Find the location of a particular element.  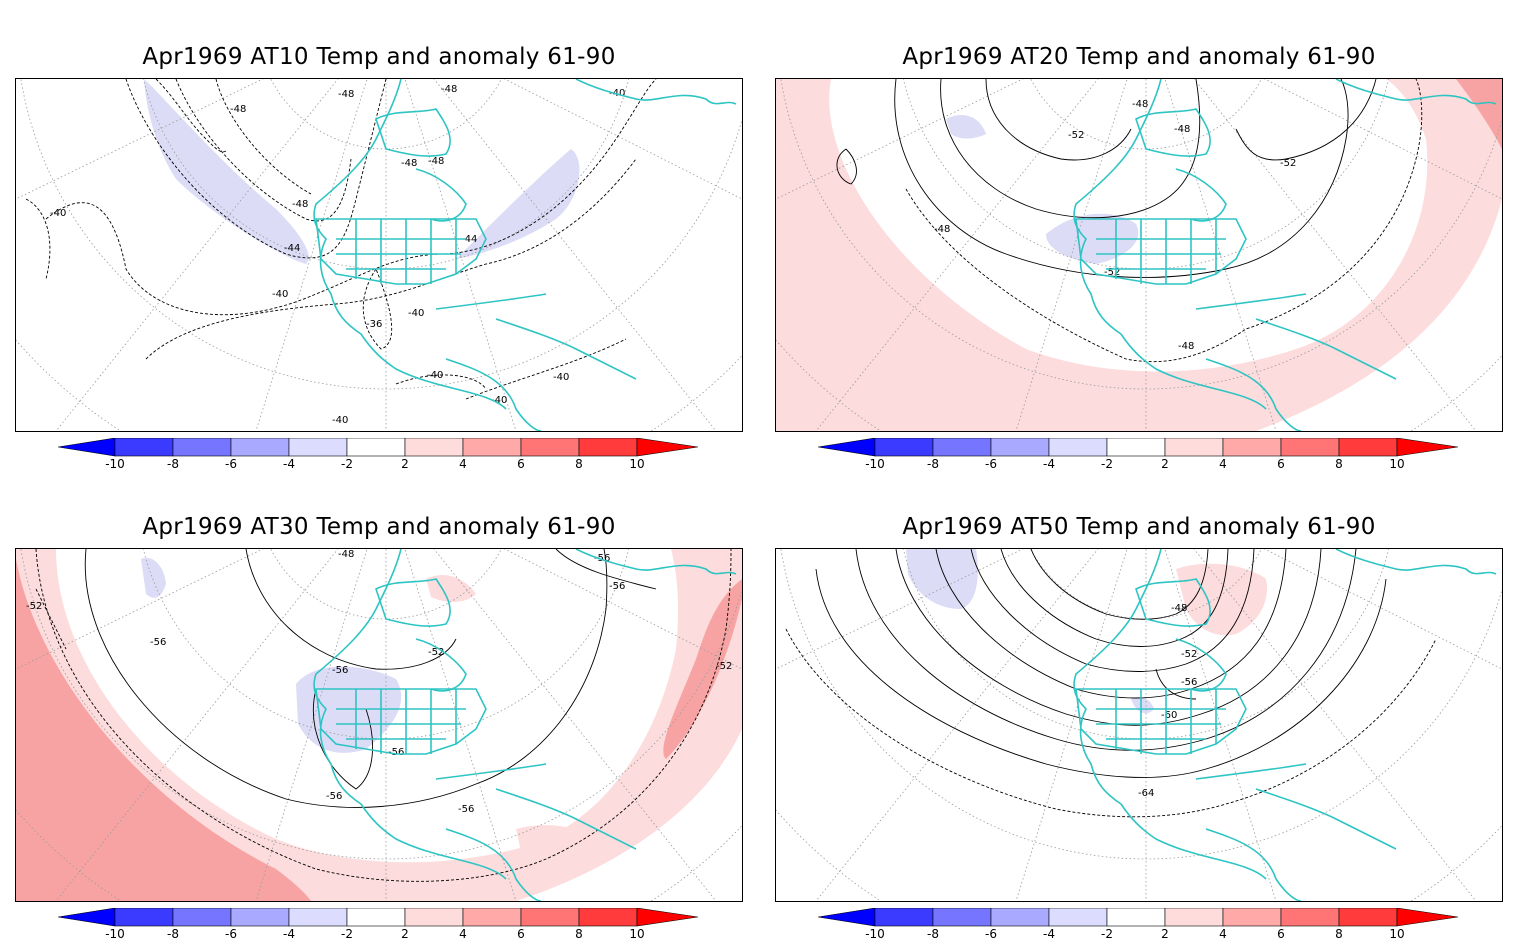

panel-1-title: Apr1969 AT10 Temp and anomaly 61-90 is located at coordinates (379, 57).